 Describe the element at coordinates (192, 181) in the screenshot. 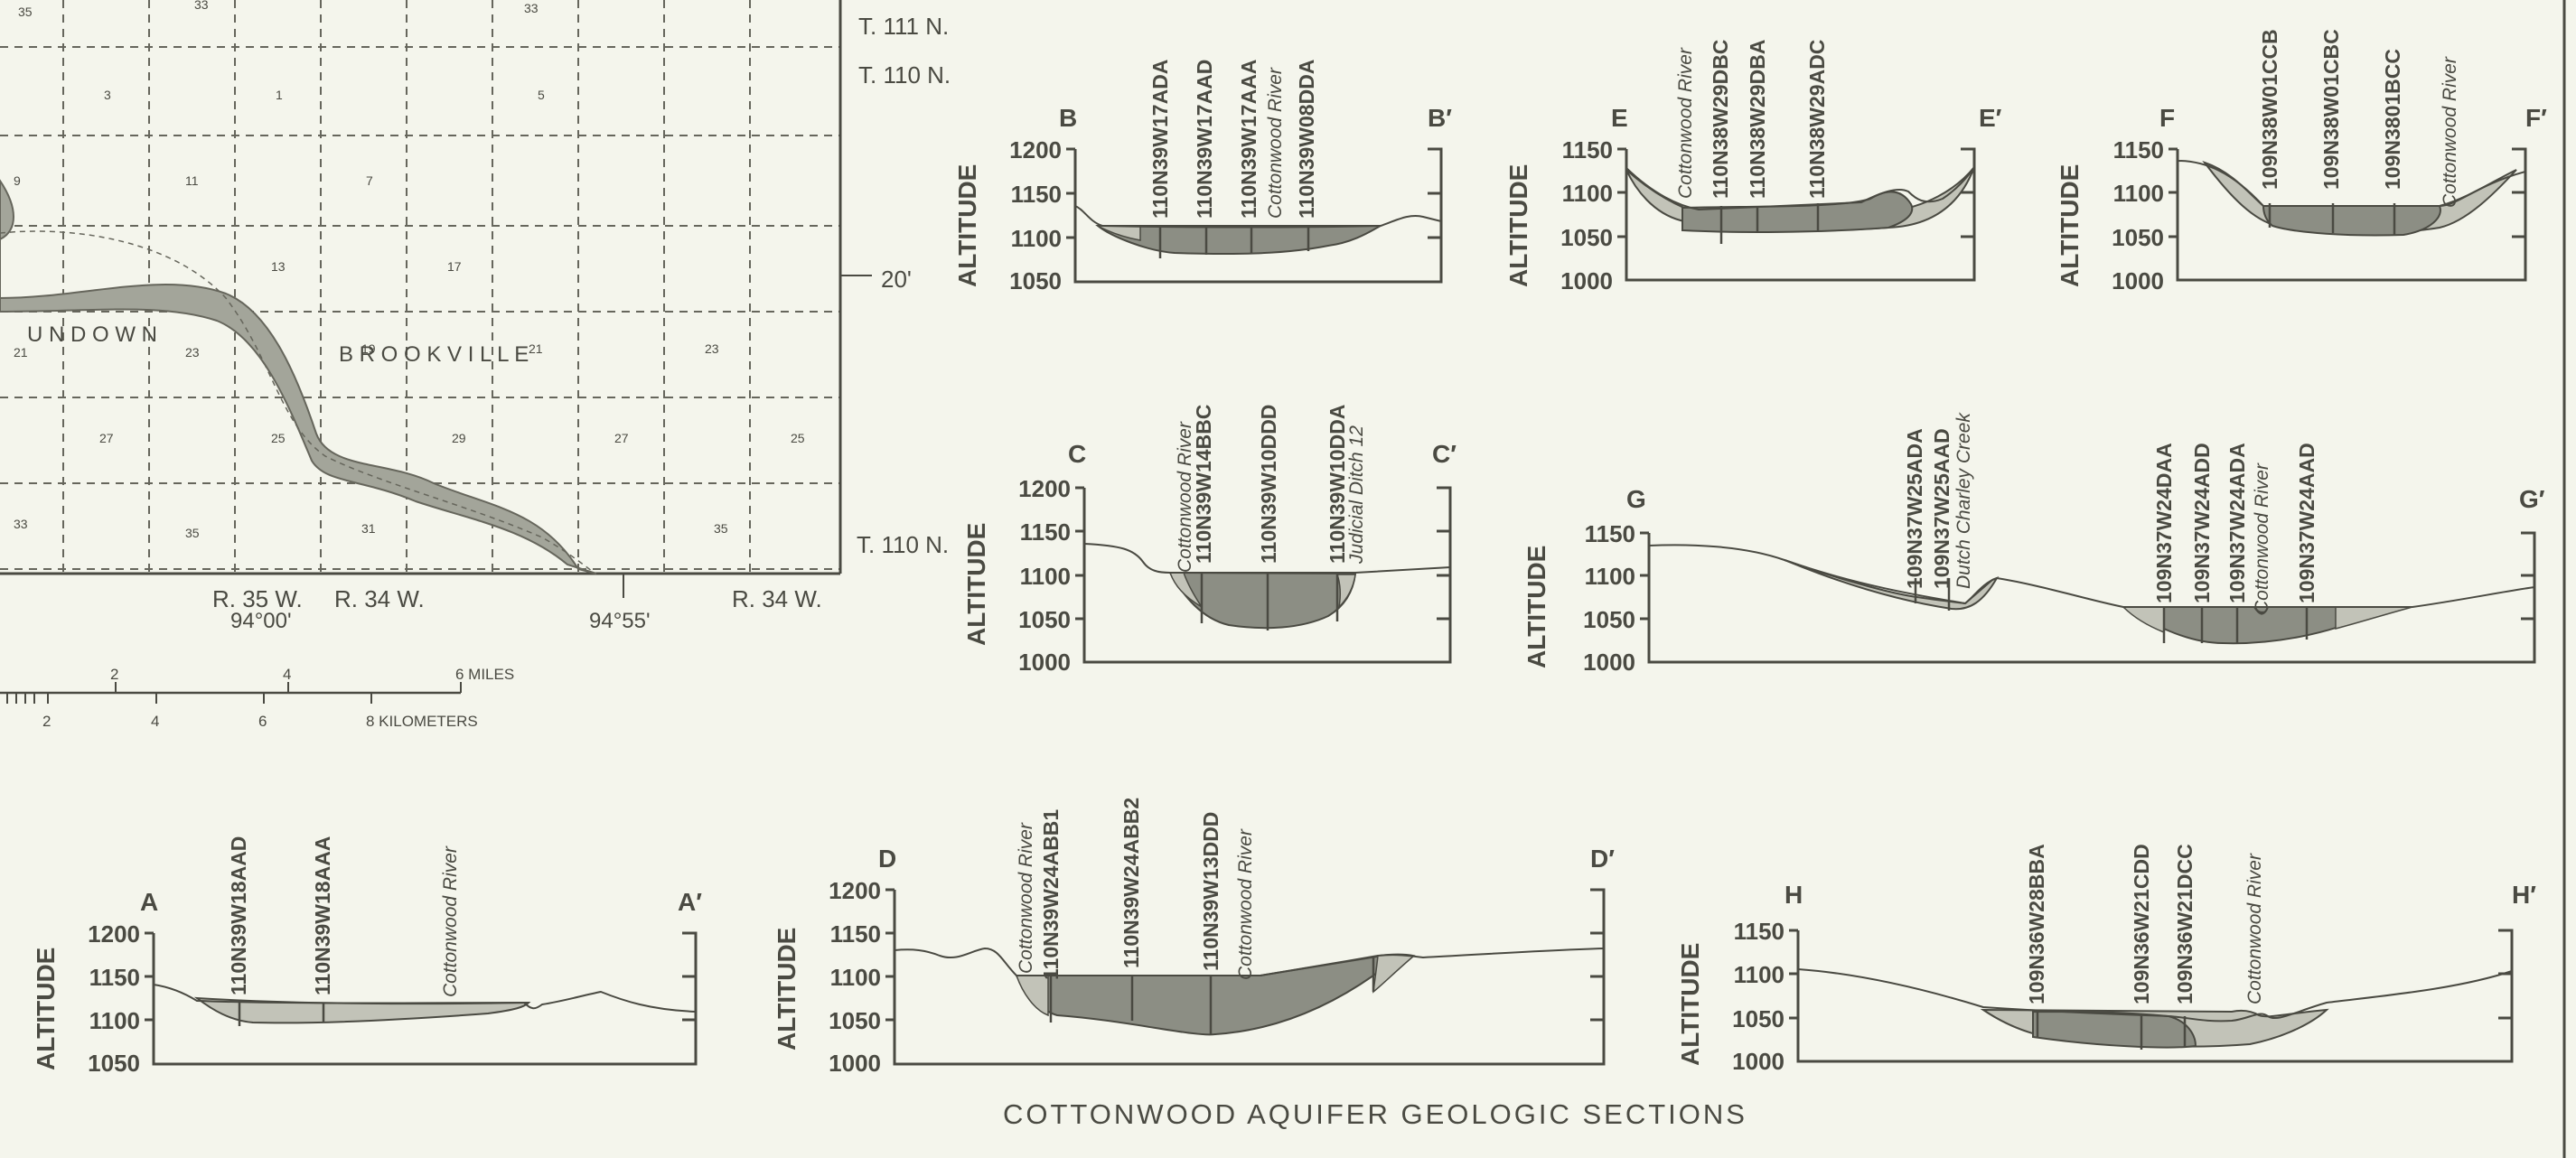

I see `section-number: 11` at that location.